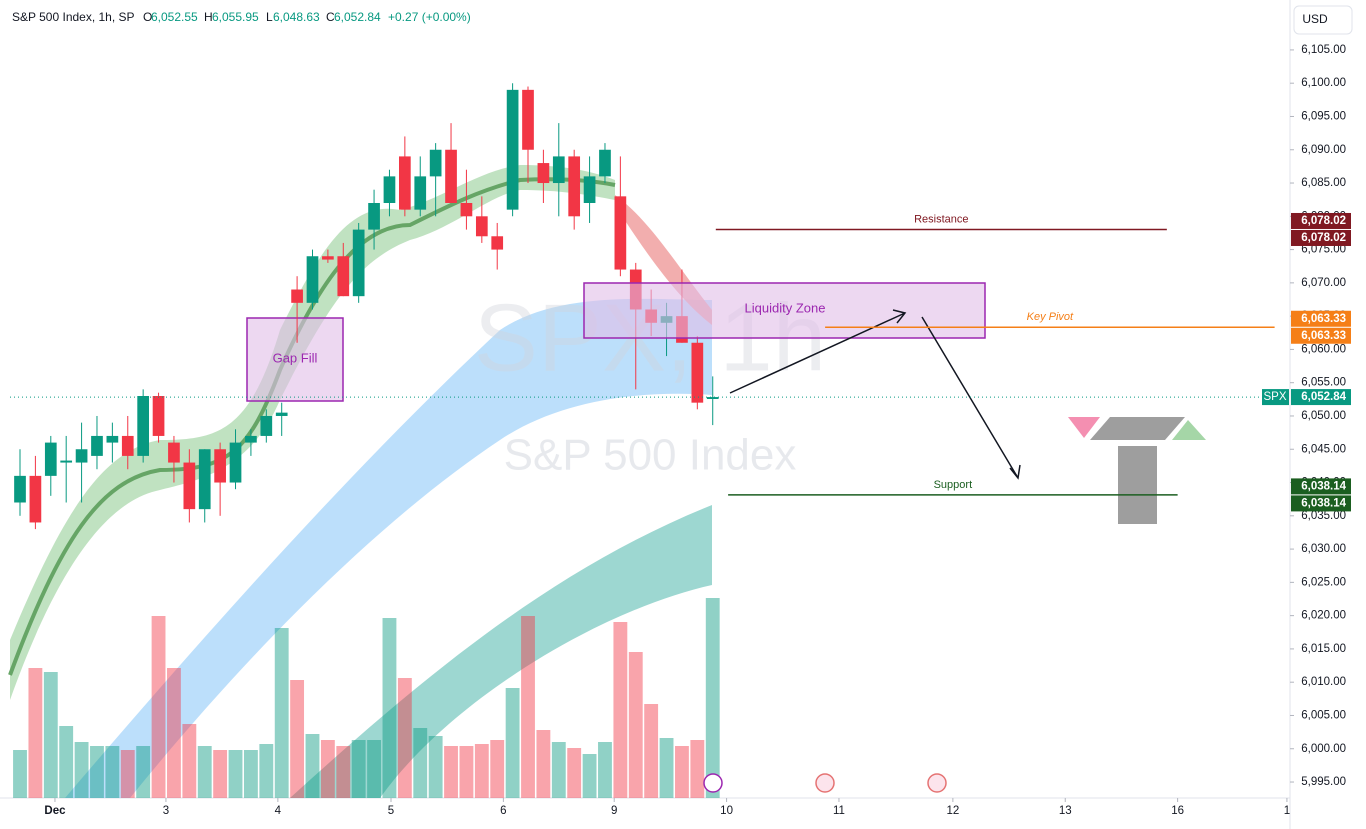 The width and height of the screenshot is (1366, 829). What do you see at coordinates (1177, 811) in the screenshot?
I see `x-tick-label: 16` at bounding box center [1177, 811].